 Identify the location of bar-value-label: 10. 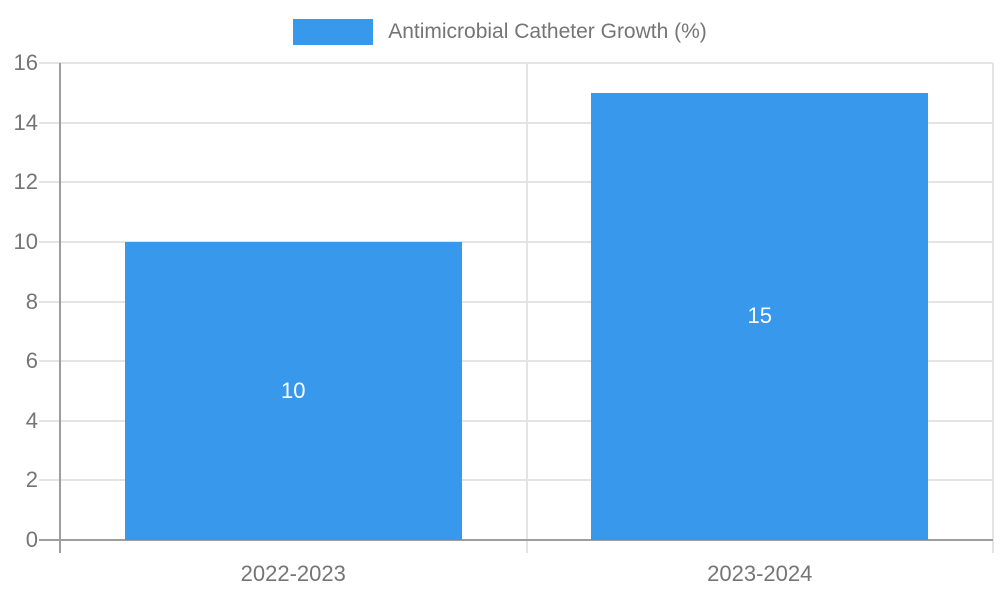
(293, 390).